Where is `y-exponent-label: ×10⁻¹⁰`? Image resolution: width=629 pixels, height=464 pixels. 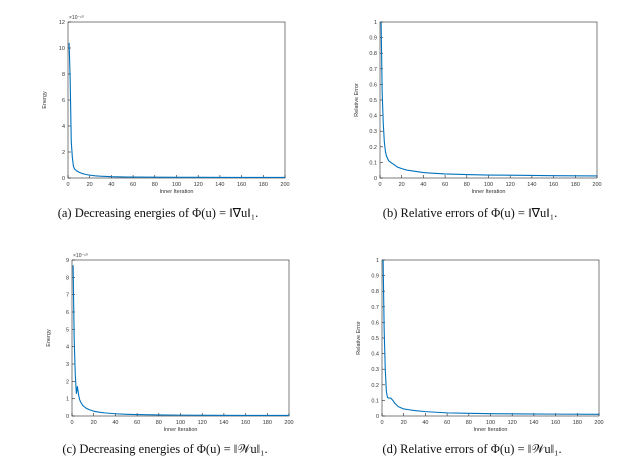
y-exponent-label: ×10⁻¹⁰ is located at coordinates (80, 256).